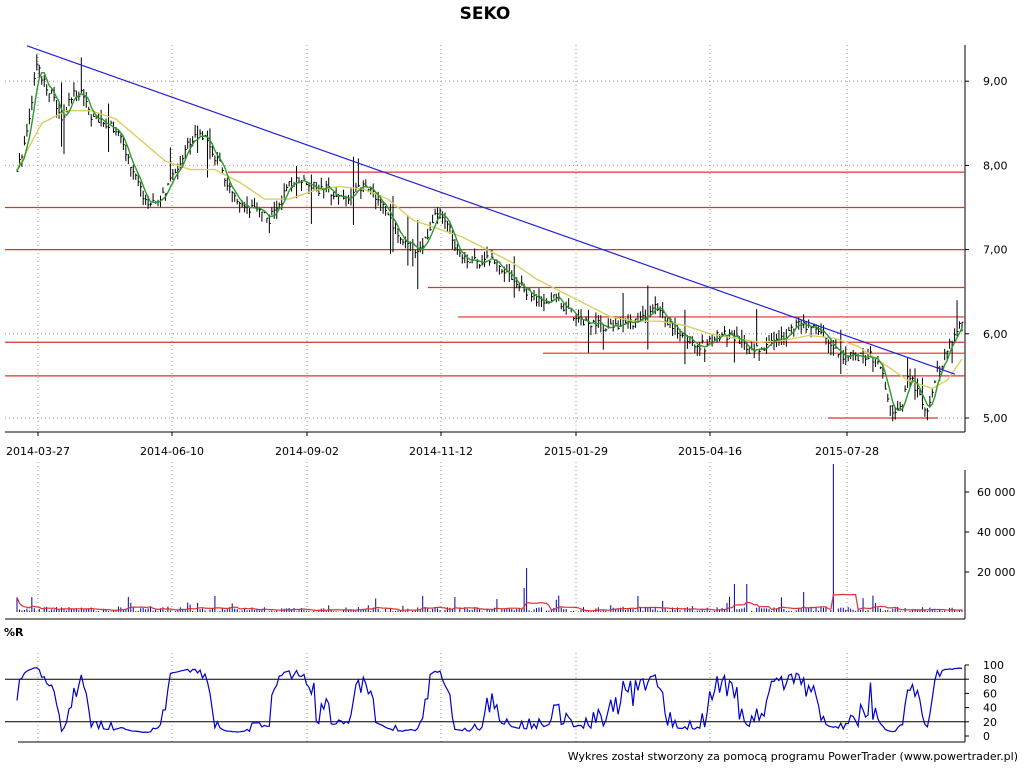 This screenshot has width=1024, height=772. Describe the element at coordinates (576, 451) in the screenshot. I see `x-tick-label: 2015-01-29` at that location.